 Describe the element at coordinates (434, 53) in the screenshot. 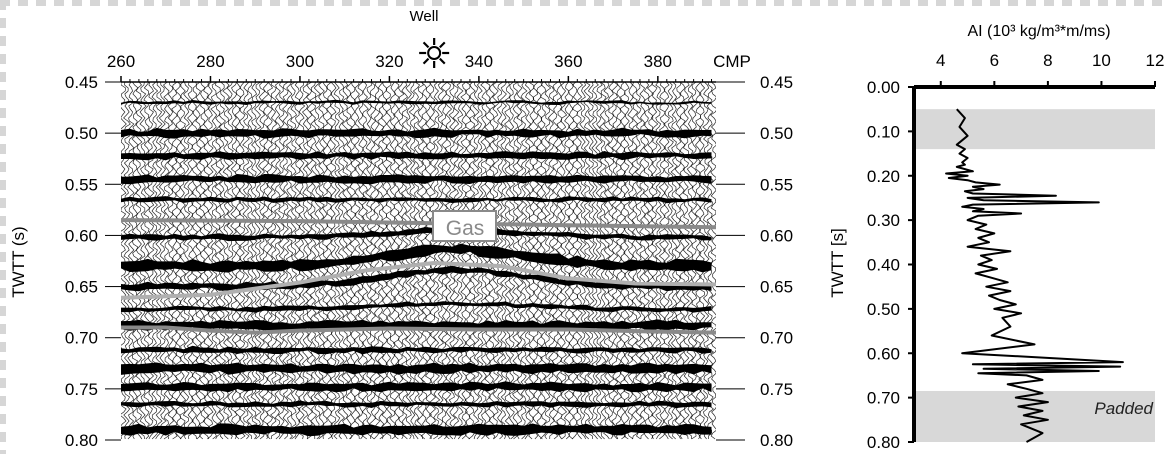

I see `well-sun-icon` at that location.